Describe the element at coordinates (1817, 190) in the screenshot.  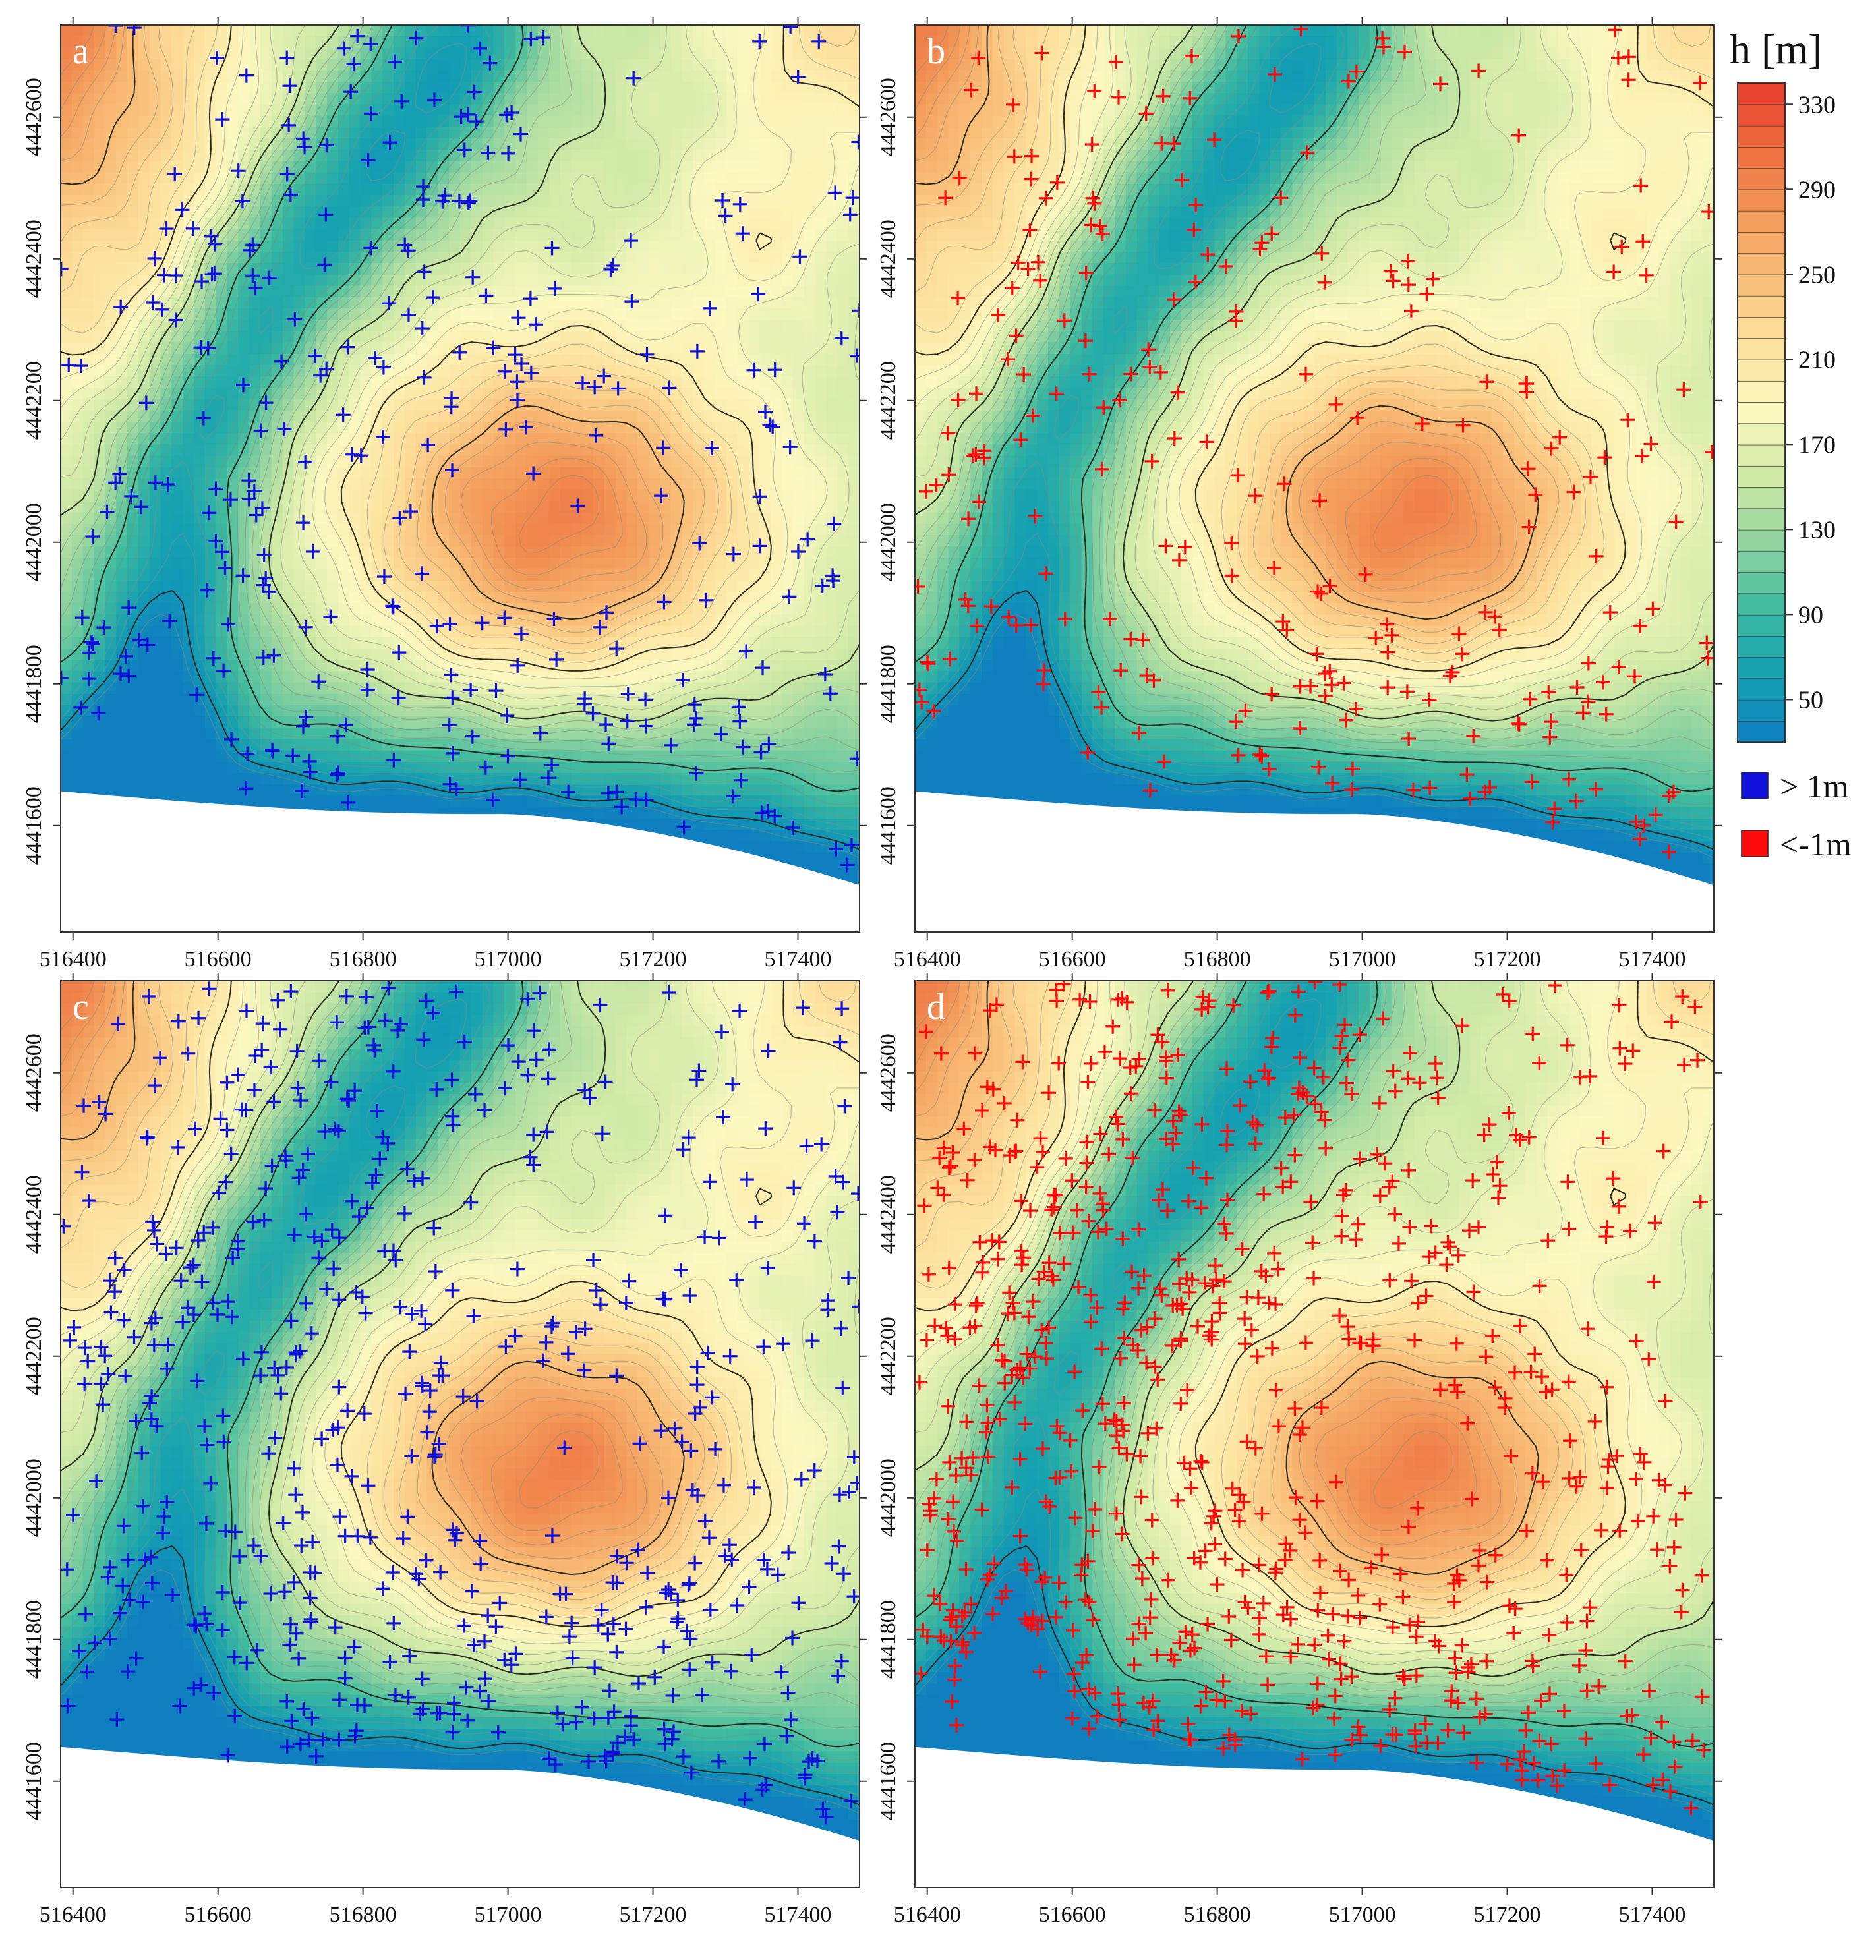
I see `color-scale-tick-label: 290` at that location.